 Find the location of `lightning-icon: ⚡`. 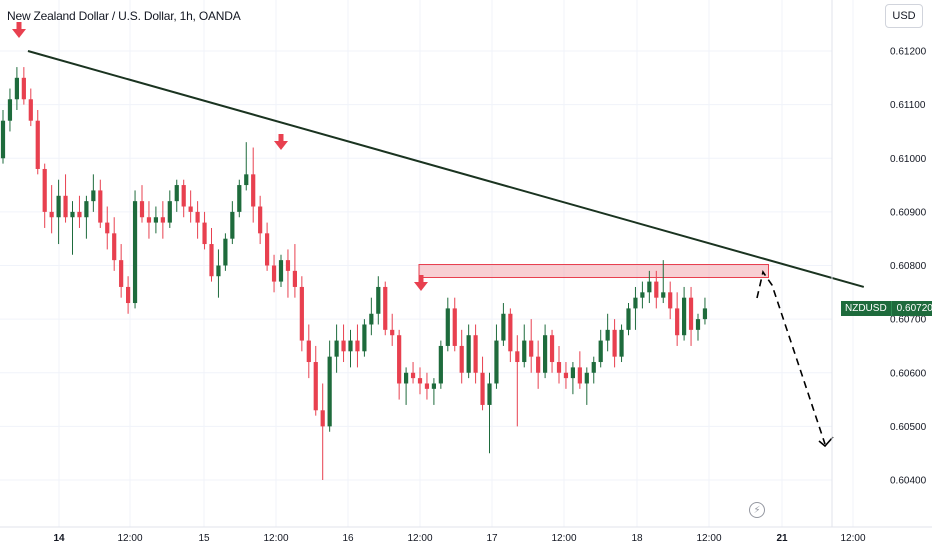

lightning-icon: ⚡ is located at coordinates (757, 510).